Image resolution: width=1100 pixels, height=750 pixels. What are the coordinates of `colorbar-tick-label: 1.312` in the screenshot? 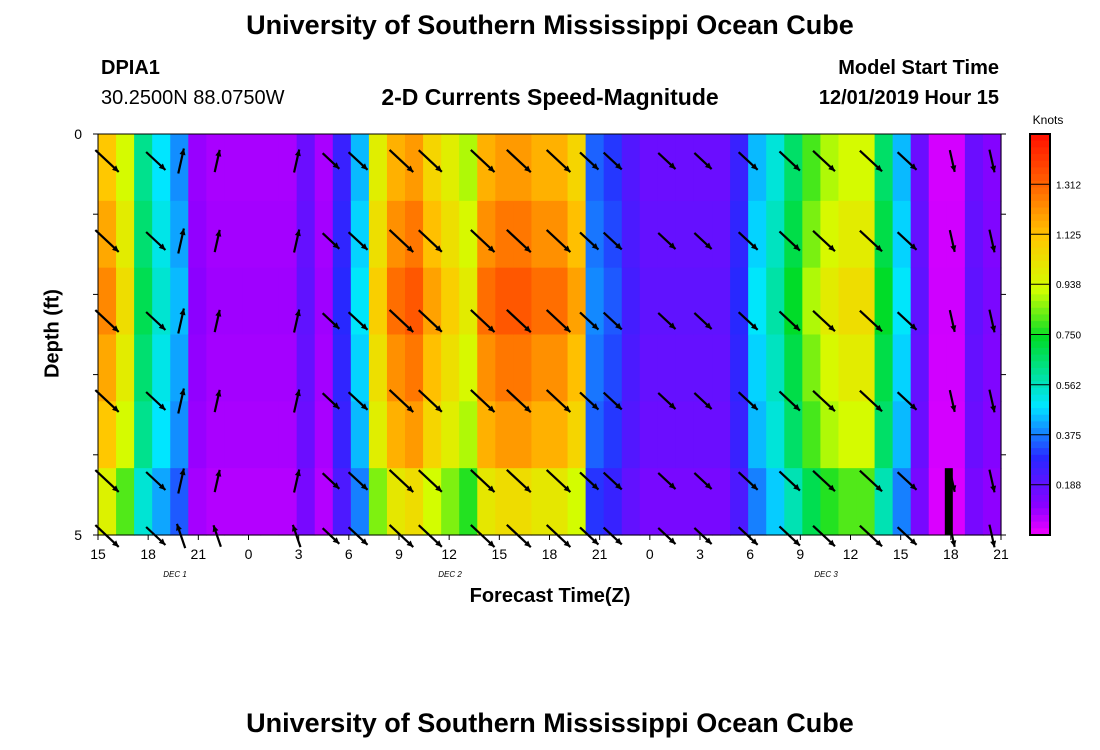 It's located at (1068, 185).